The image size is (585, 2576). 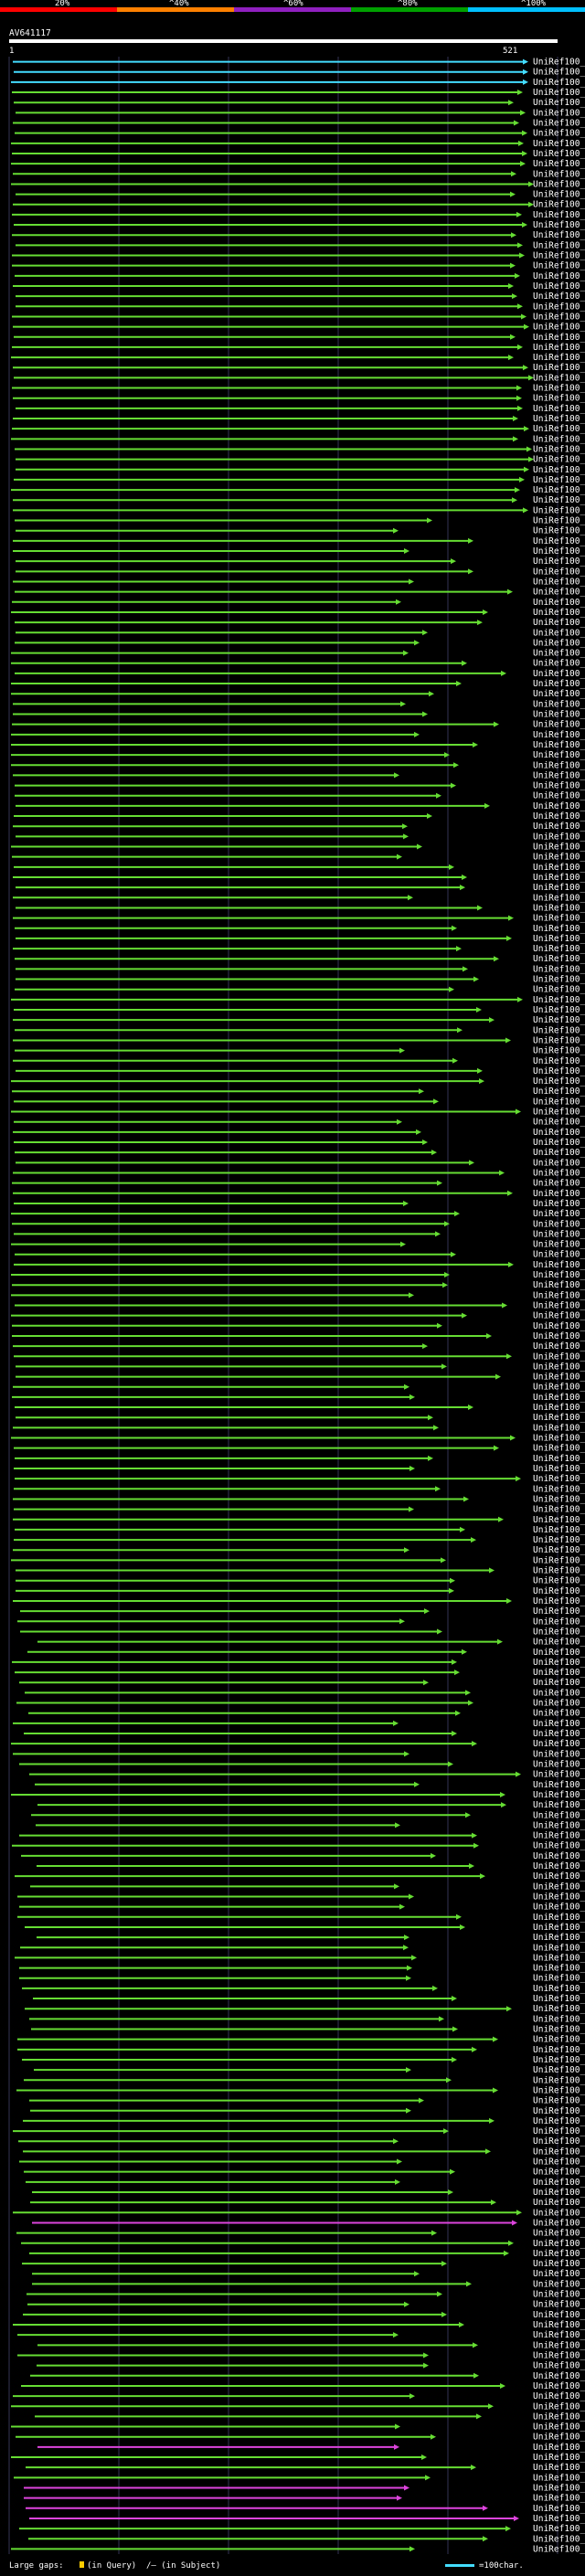 I want to click on hit-label: UniRef100_C1EQD8, so click(x=559, y=623).